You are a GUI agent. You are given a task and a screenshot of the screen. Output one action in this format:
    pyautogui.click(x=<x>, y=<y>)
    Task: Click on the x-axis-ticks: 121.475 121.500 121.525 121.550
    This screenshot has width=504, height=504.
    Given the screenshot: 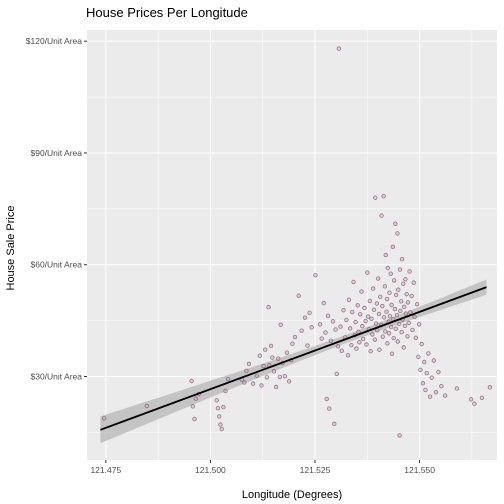 What is the action you would take?
    pyautogui.click(x=262, y=467)
    